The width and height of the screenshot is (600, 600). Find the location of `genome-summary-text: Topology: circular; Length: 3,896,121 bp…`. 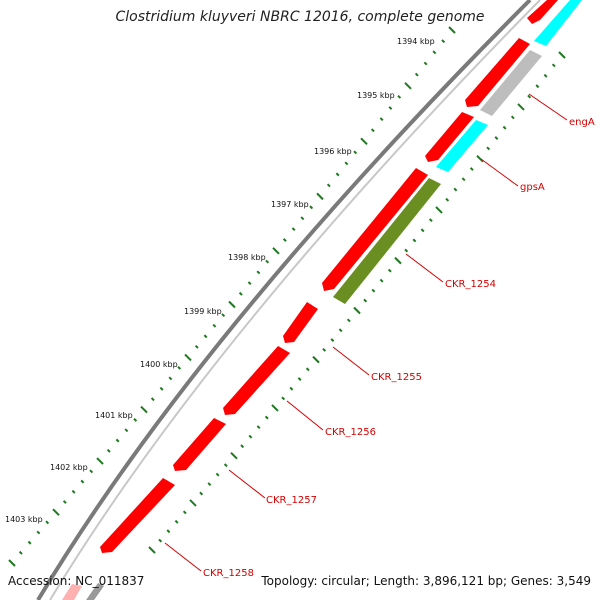

genome-summary-text: Topology: circular; Length: 3,896,121 bp… is located at coordinates (426, 581).